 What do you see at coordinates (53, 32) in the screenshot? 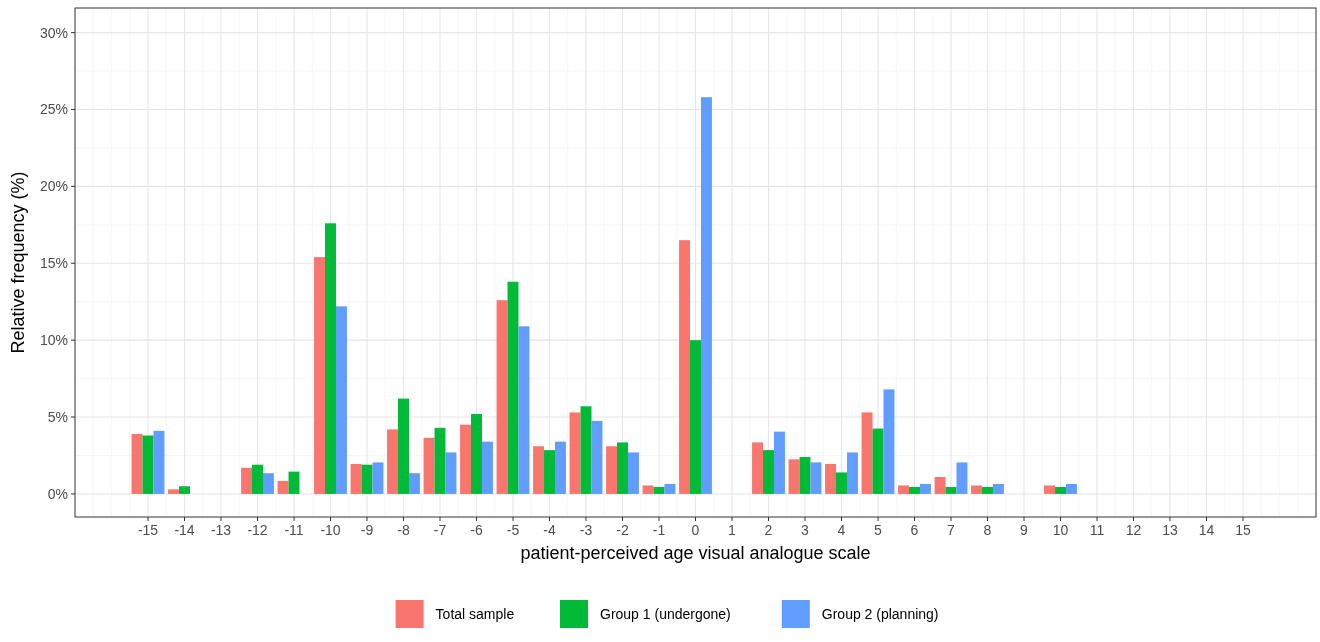
I see `y-tick-label: 30%` at bounding box center [53, 32].